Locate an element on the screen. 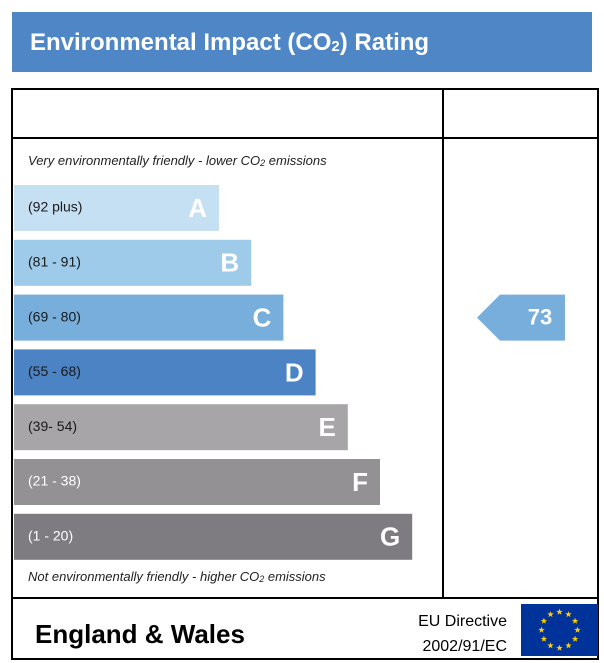 Image resolution: width=604 pixels, height=663 pixels. band-letter: A is located at coordinates (197, 208).